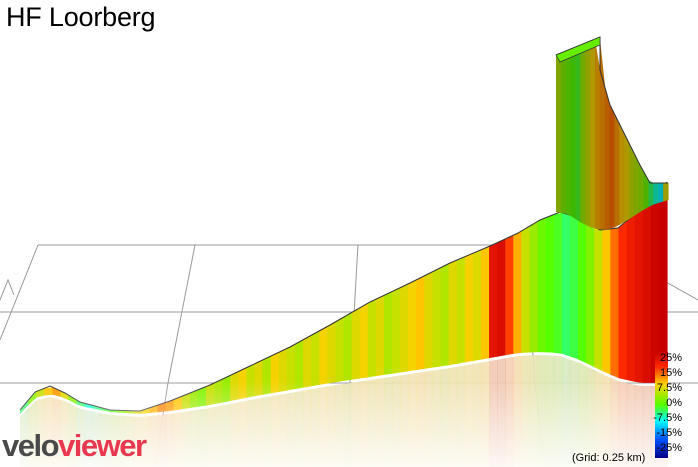  Describe the element at coordinates (7, 289) in the screenshot. I see `grid-fragment` at that location.